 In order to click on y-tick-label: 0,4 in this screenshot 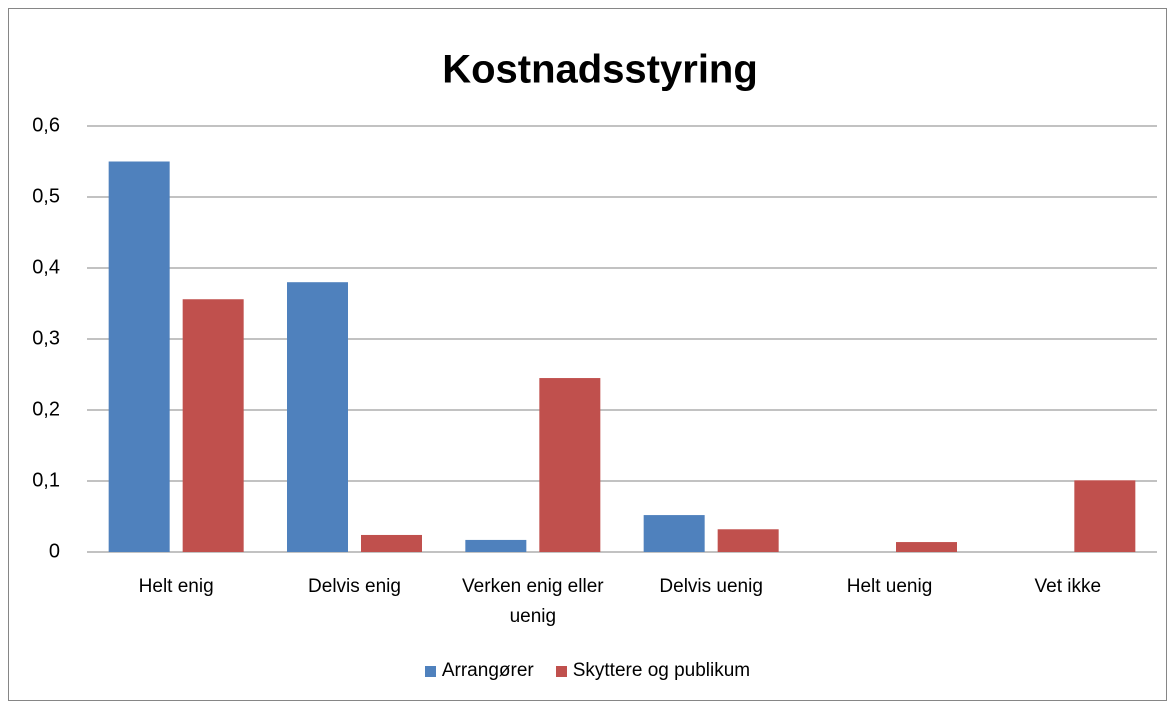, I will do `click(46, 267)`.